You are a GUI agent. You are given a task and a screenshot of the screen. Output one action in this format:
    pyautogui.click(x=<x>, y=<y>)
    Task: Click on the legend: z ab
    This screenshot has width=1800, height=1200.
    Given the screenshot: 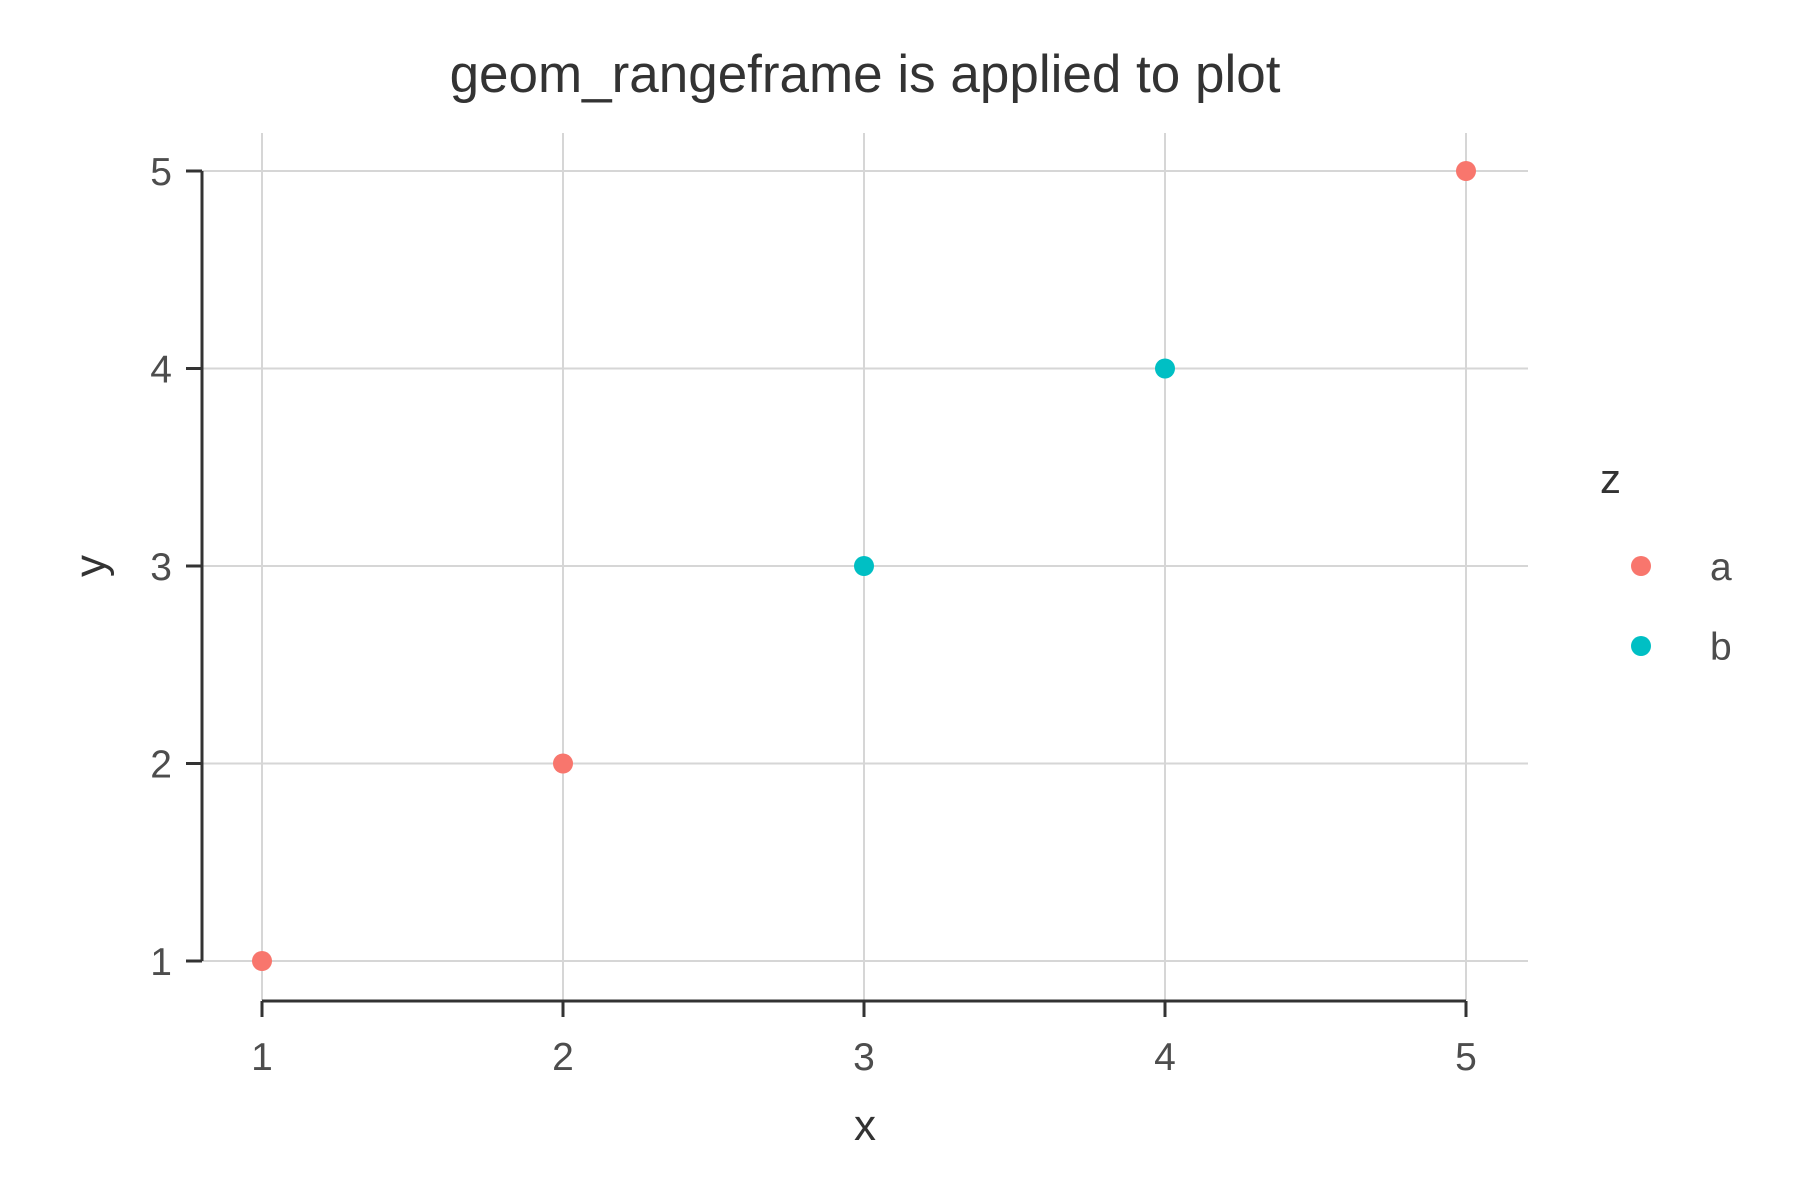 What is the action you would take?
    pyautogui.click(x=1666, y=562)
    